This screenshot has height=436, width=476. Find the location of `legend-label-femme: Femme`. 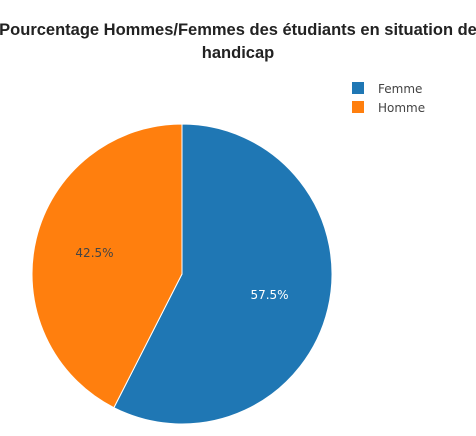

legend-label-femme: Femme is located at coordinates (400, 89).